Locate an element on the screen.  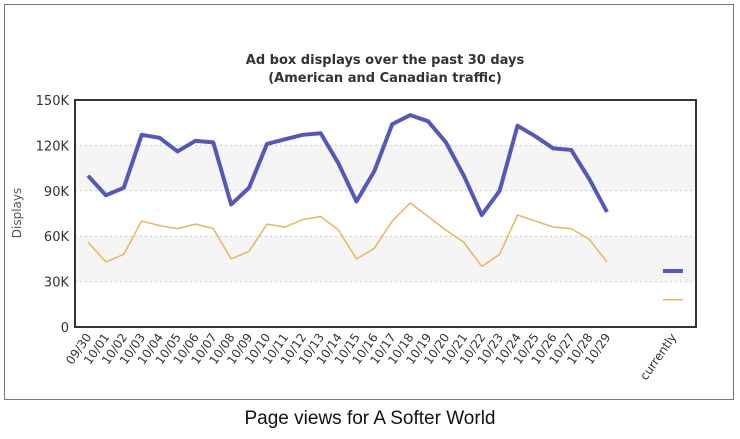
y-axis-label: Displays is located at coordinates (17, 213).